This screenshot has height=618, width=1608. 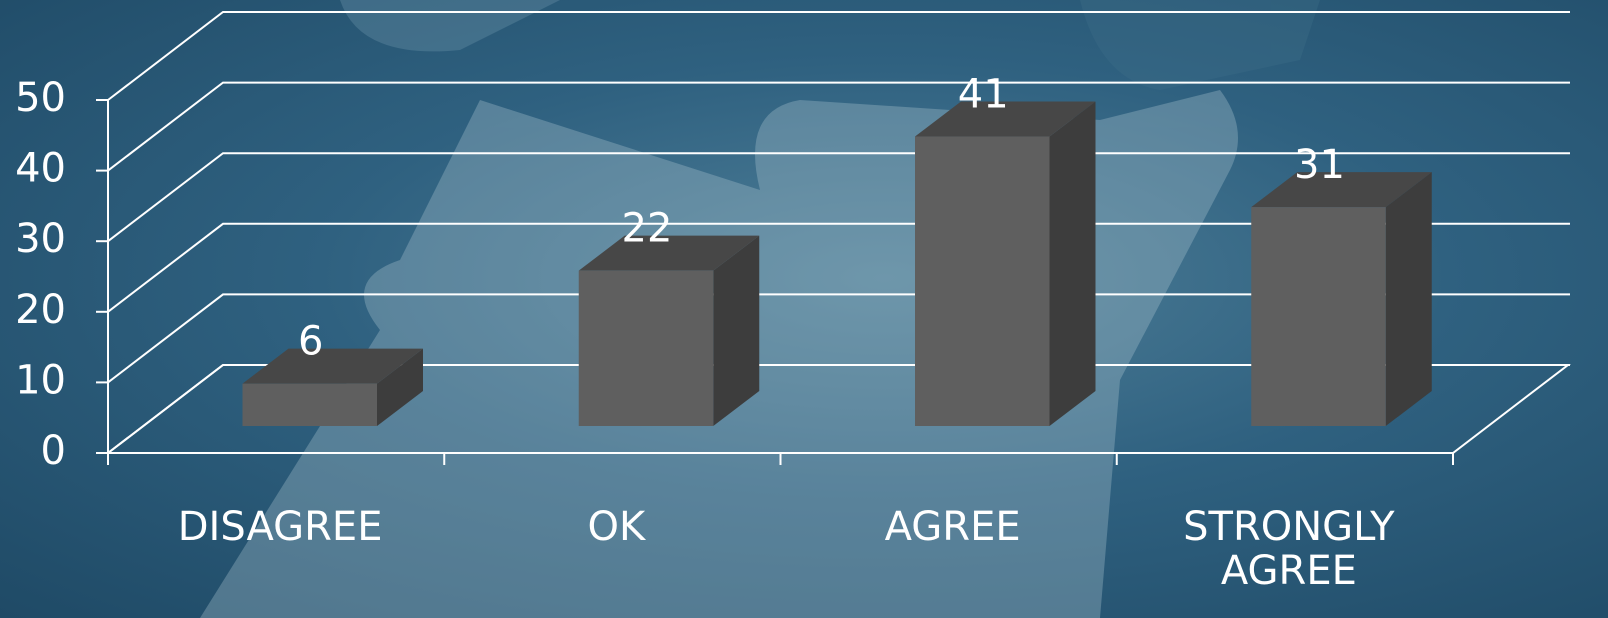 What do you see at coordinates (40, 380) in the screenshot?
I see `y-tick-label: 10` at bounding box center [40, 380].